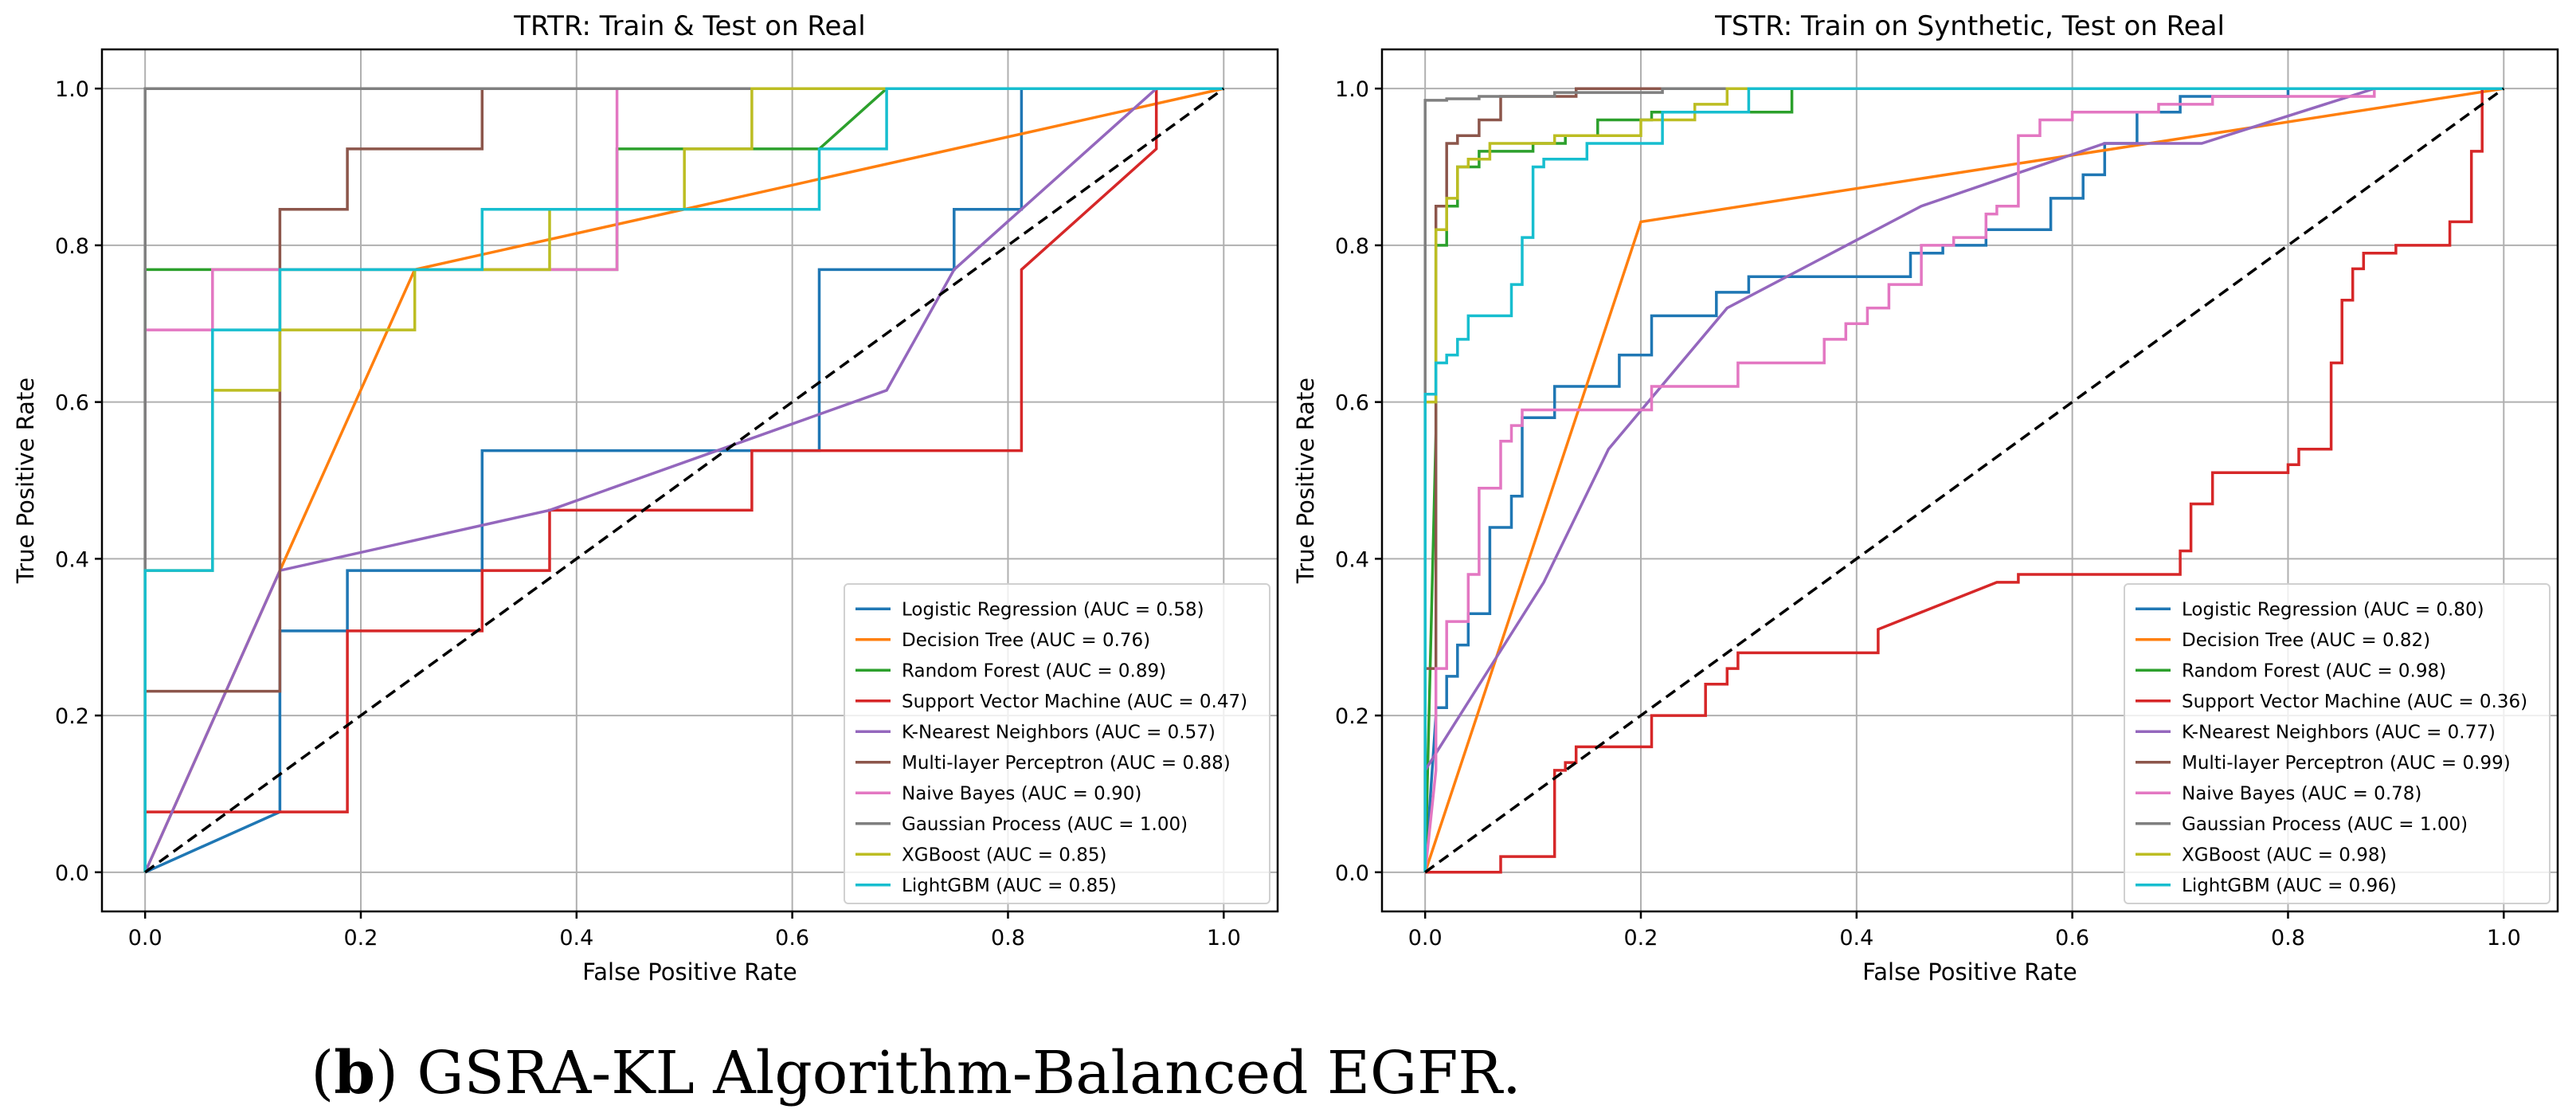 Image resolution: width=2576 pixels, height=1113 pixels. I want to click on legend-label: K-Nearest Neighbors (AUC = 0.57), so click(1059, 732).